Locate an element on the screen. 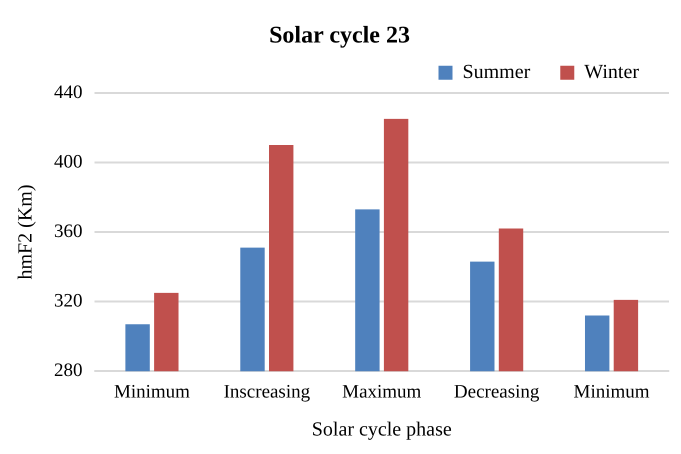  x-tick-label: Inscreasing is located at coordinates (267, 392).